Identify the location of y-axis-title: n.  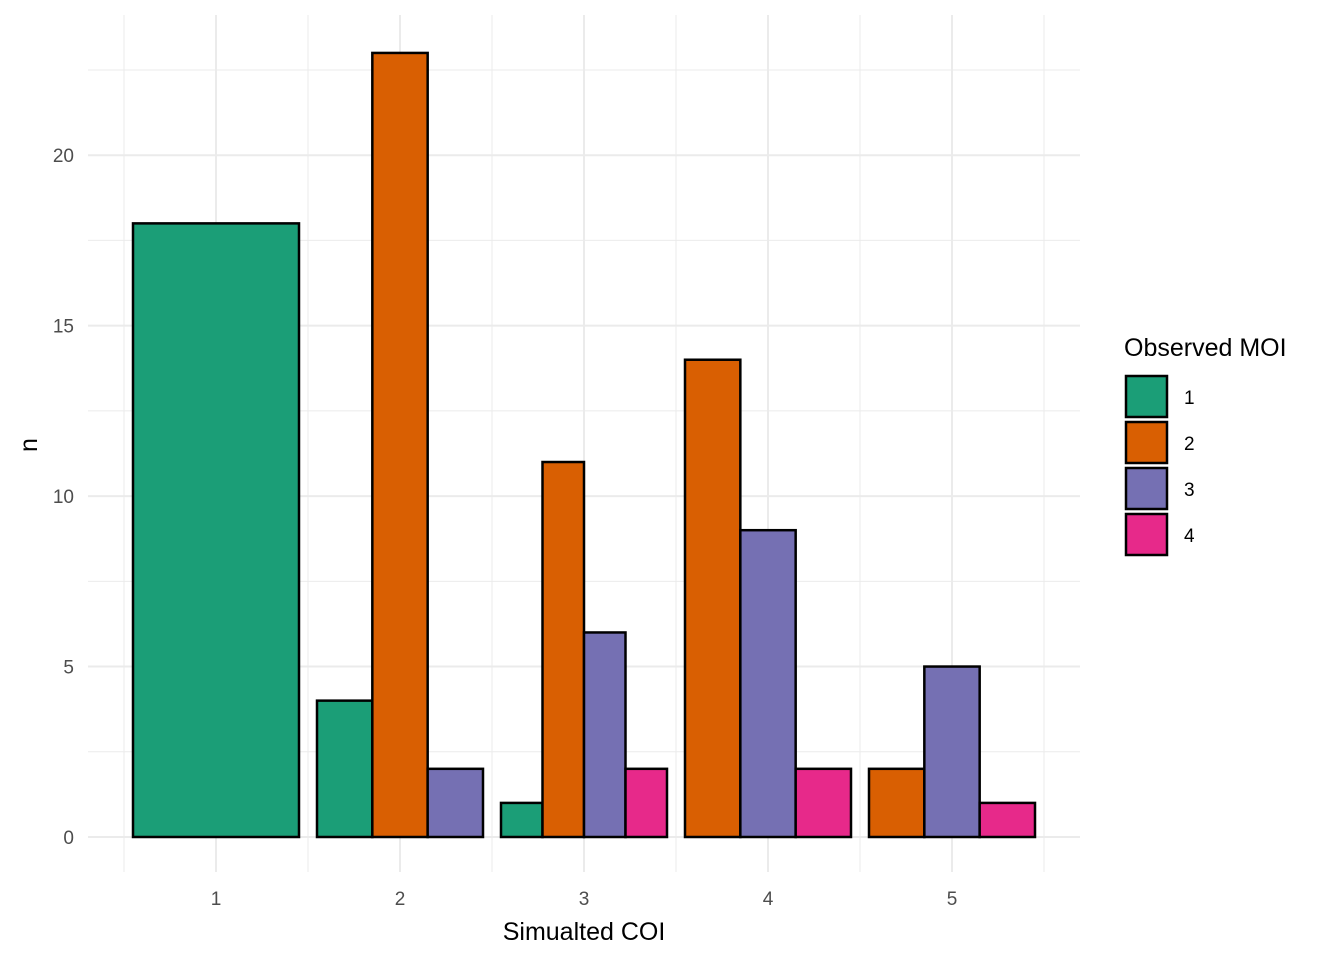
(29, 445).